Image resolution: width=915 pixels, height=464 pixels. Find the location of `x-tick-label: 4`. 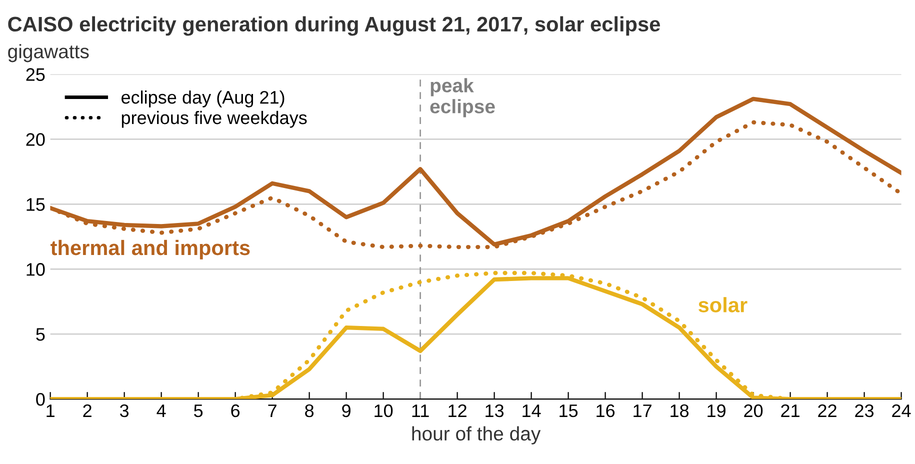

x-tick-label: 4 is located at coordinates (161, 410).